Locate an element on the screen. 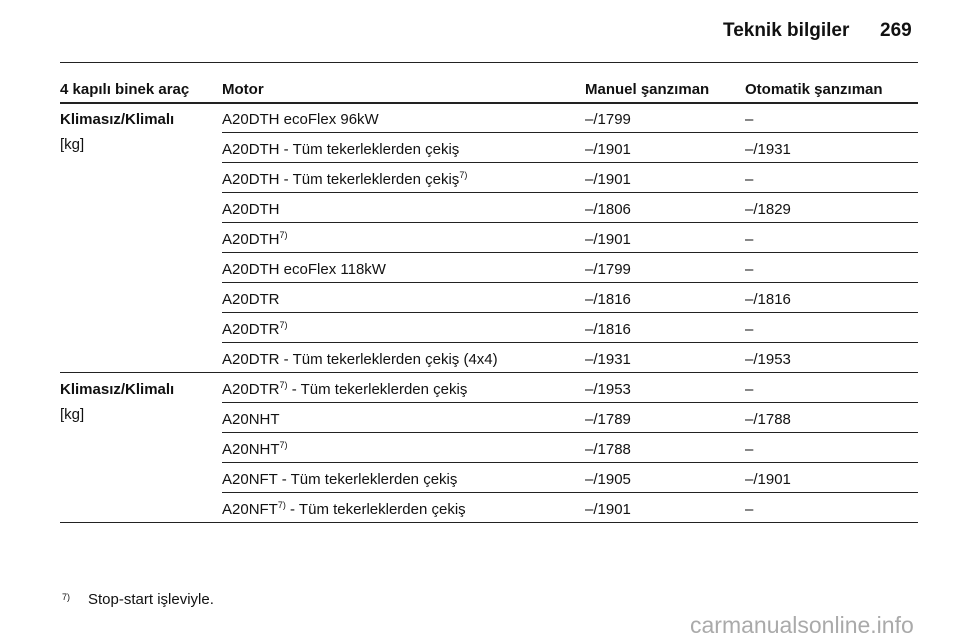  motor: A20DTR7) - Tüm tekerleklerden çekiş is located at coordinates (344, 390).